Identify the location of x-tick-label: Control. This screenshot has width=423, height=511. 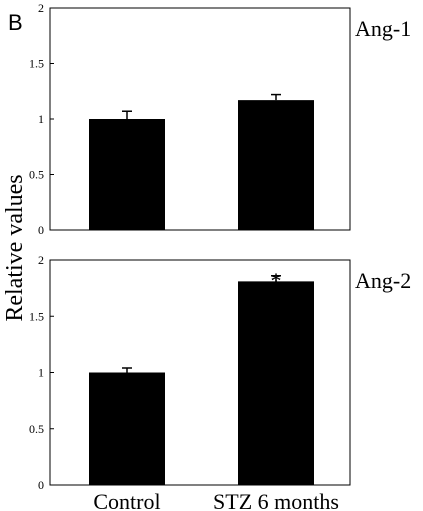
(126, 500).